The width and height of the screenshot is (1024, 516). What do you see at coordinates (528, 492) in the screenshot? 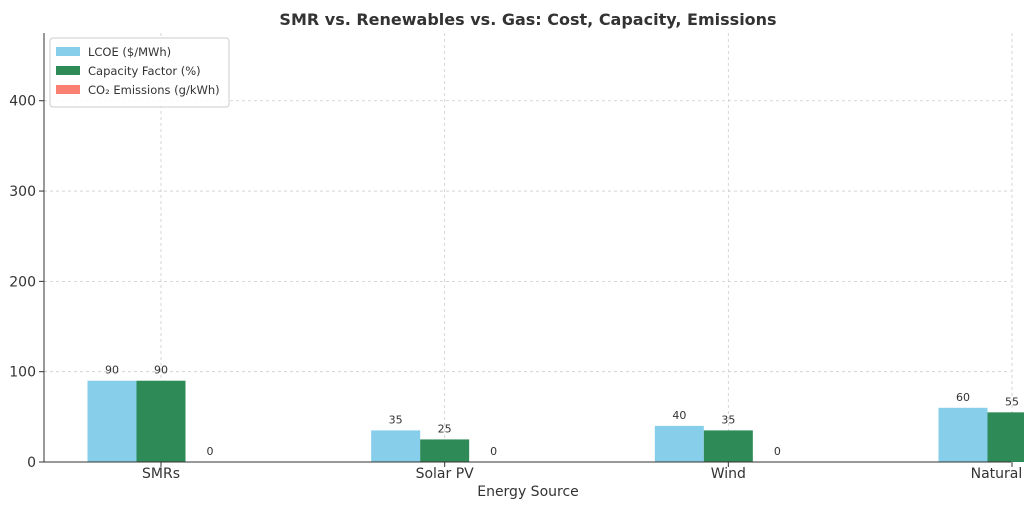
I see `x-axis-label: Energy Source` at bounding box center [528, 492].